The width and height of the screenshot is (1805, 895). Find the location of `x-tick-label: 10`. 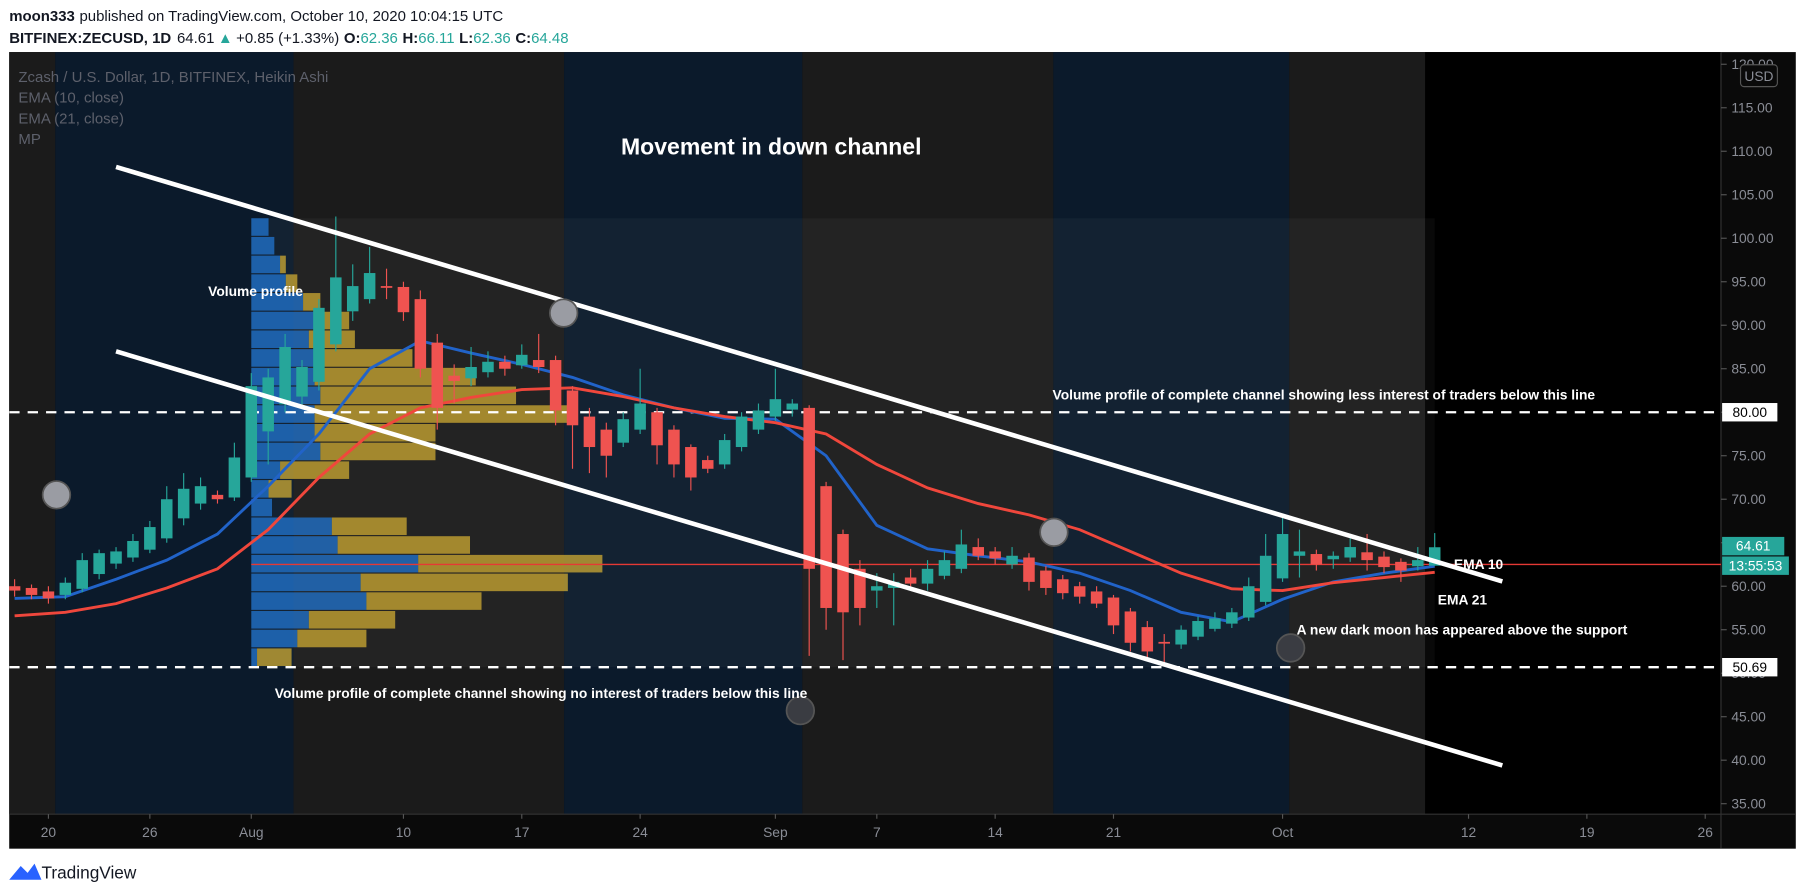

x-tick-label: 10 is located at coordinates (404, 832).